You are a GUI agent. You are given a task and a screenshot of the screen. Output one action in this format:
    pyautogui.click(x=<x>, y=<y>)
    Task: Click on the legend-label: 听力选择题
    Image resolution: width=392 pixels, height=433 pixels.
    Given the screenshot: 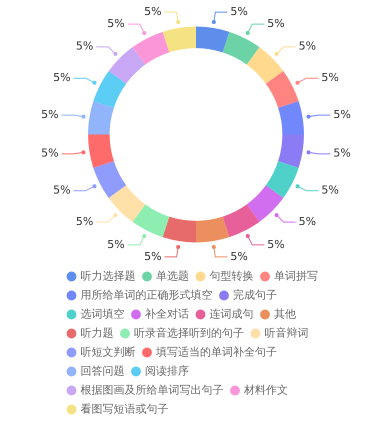 What is the action you would take?
    pyautogui.click(x=108, y=275)
    